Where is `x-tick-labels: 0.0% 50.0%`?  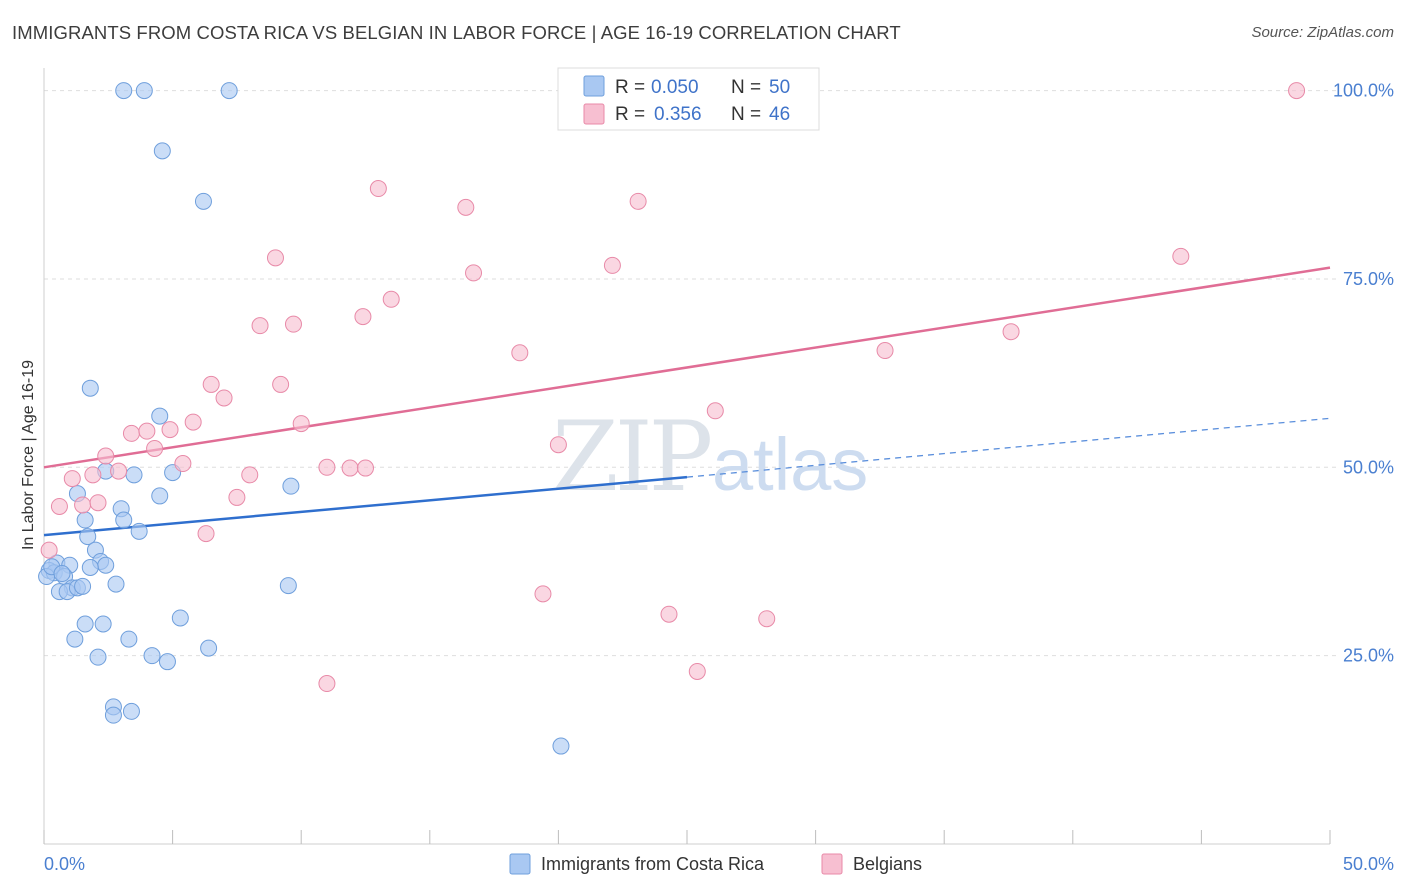 x-tick-labels: 0.0% 50.0% is located at coordinates (719, 864).